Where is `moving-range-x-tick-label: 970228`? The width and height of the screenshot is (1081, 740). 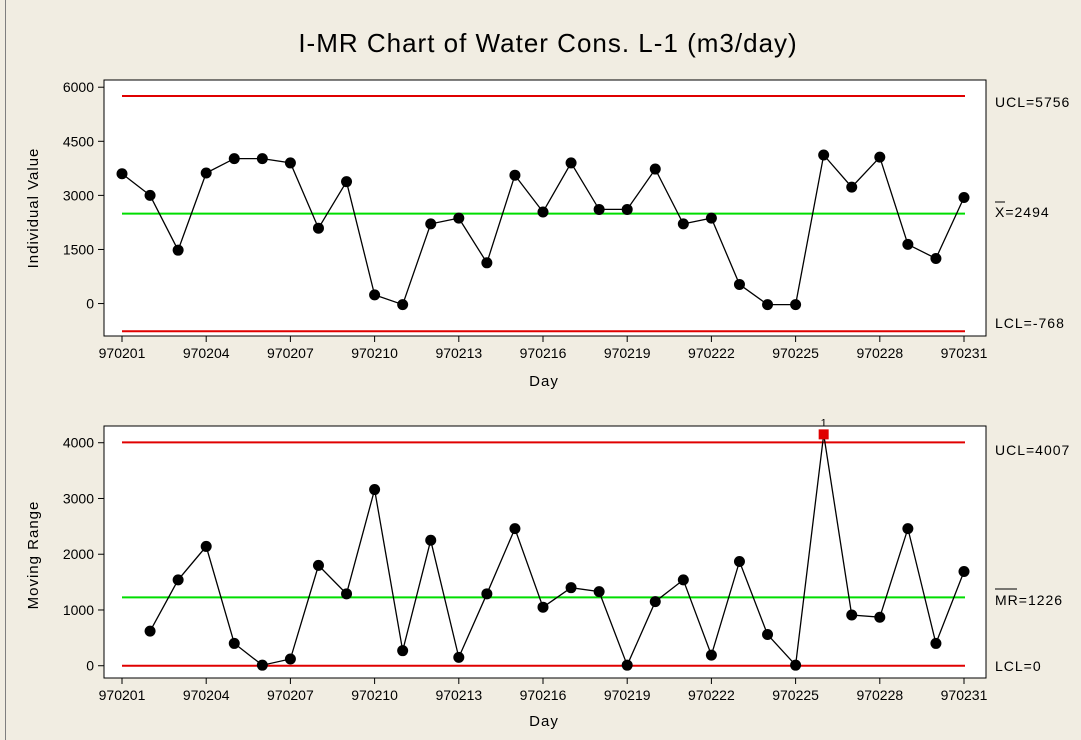
moving-range-x-tick-label: 970228 is located at coordinates (879, 695).